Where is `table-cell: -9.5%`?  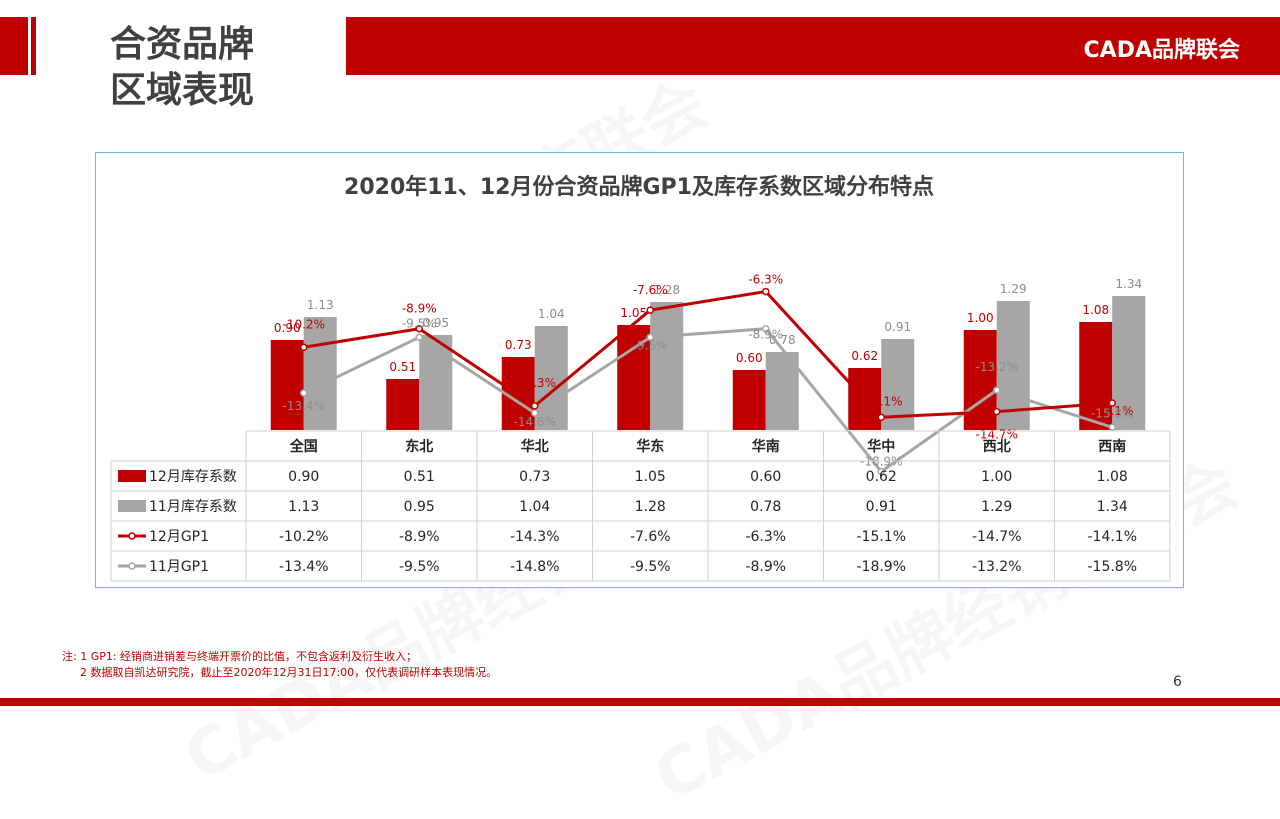
table-cell: -9.5% is located at coordinates (419, 567).